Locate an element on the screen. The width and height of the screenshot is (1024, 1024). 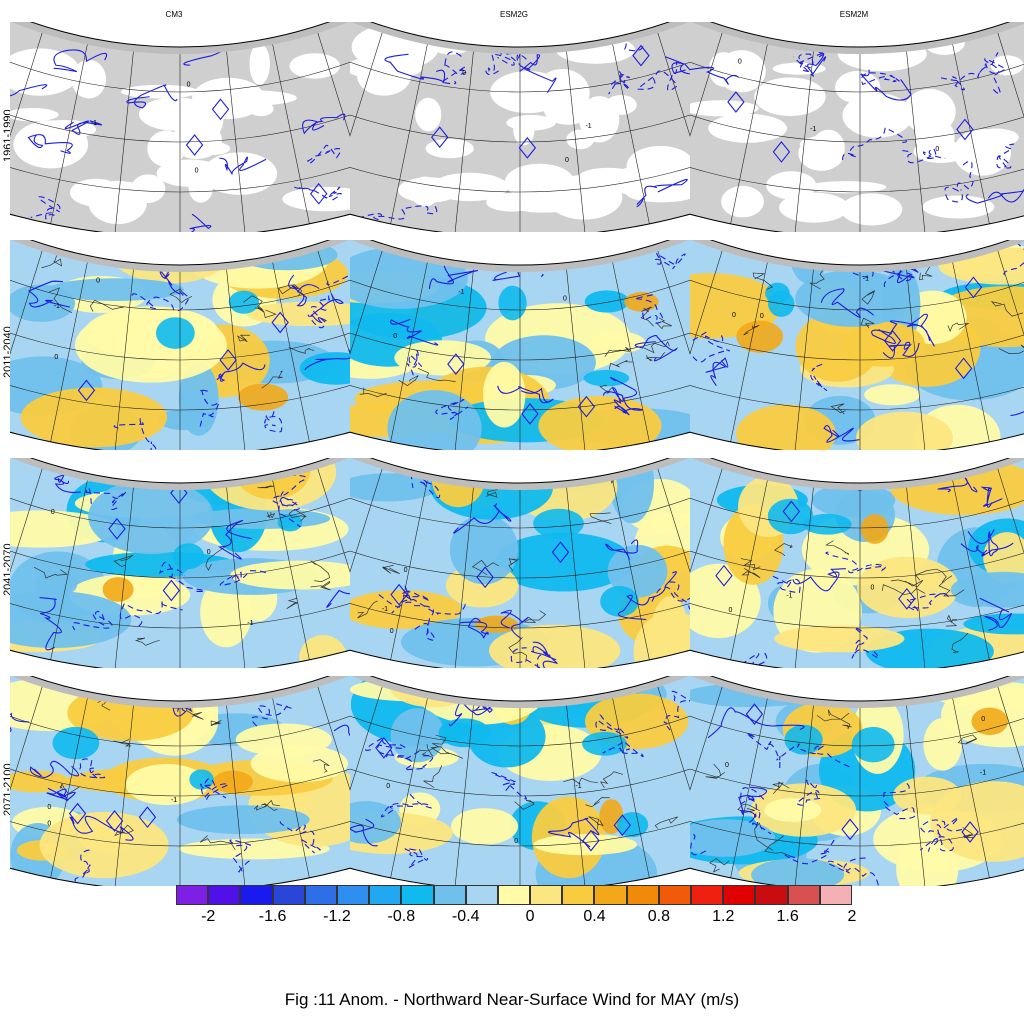
colorbar-tick-label: 0.8 is located at coordinates (658, 916).